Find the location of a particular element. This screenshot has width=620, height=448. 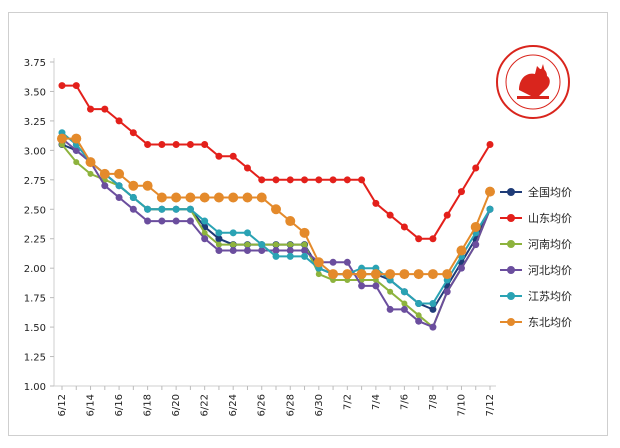

legend-item: 山东均价 is located at coordinates (536, 218).